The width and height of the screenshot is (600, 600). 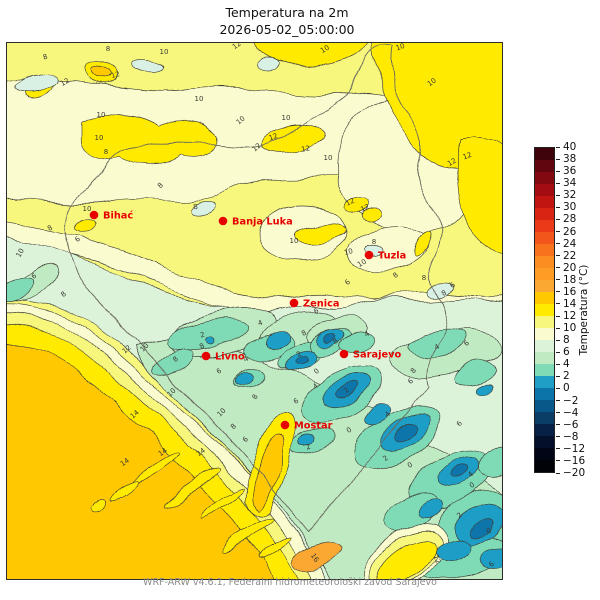 I want to click on colorbar-tick-label: 26, so click(x=570, y=231).